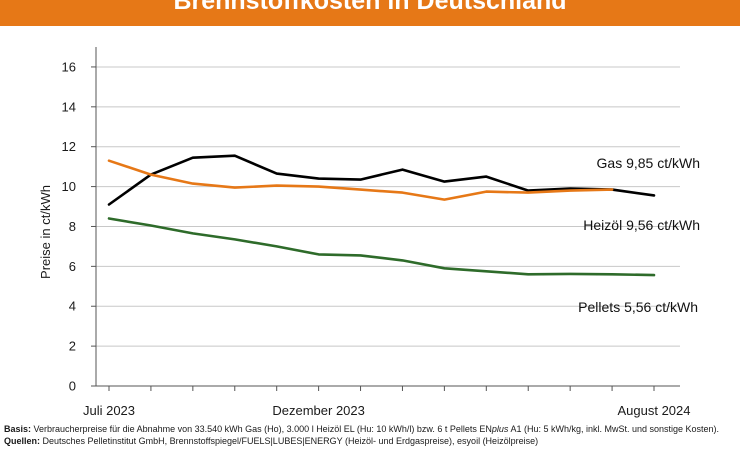 Image resolution: width=740 pixels, height=450 pixels. I want to click on basis-label: Basis:, so click(18, 429).